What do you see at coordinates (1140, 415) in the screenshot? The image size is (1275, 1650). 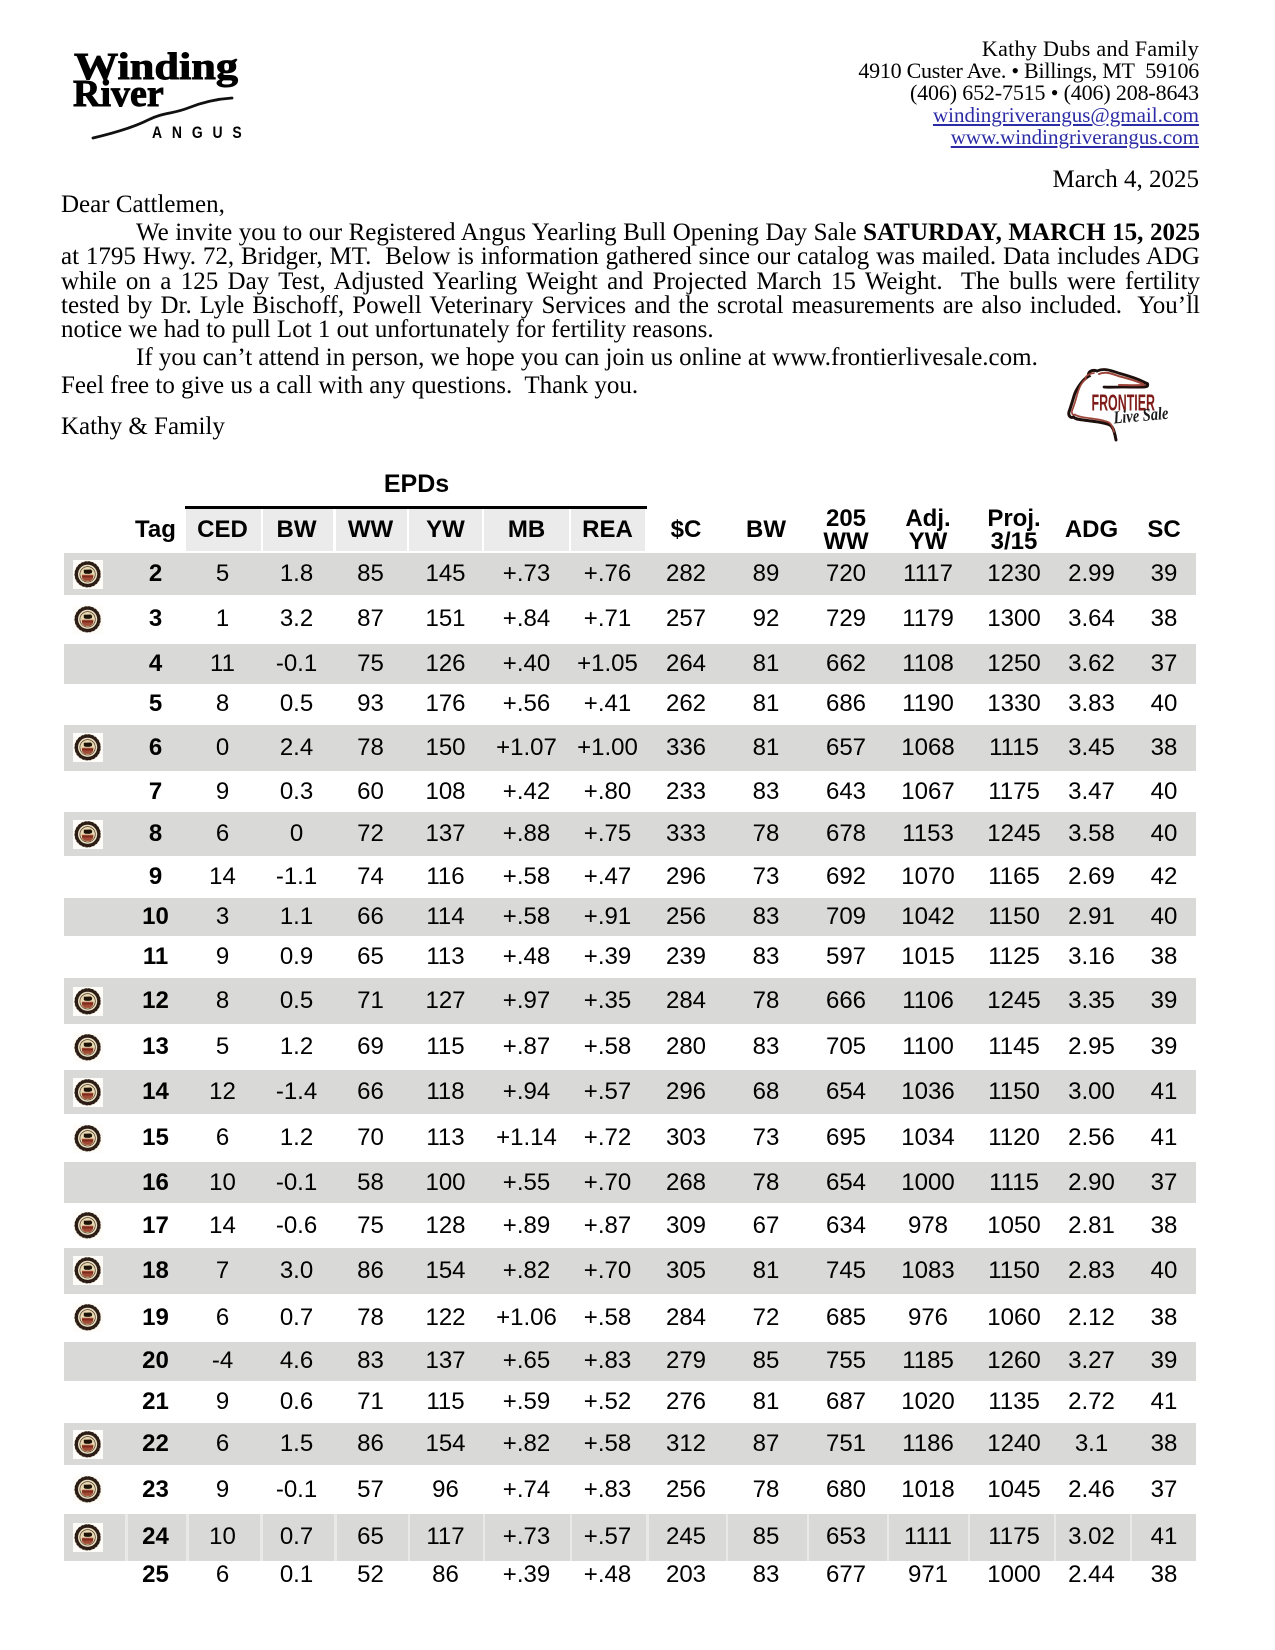 I see `svg-text: Live Sale` at bounding box center [1140, 415].